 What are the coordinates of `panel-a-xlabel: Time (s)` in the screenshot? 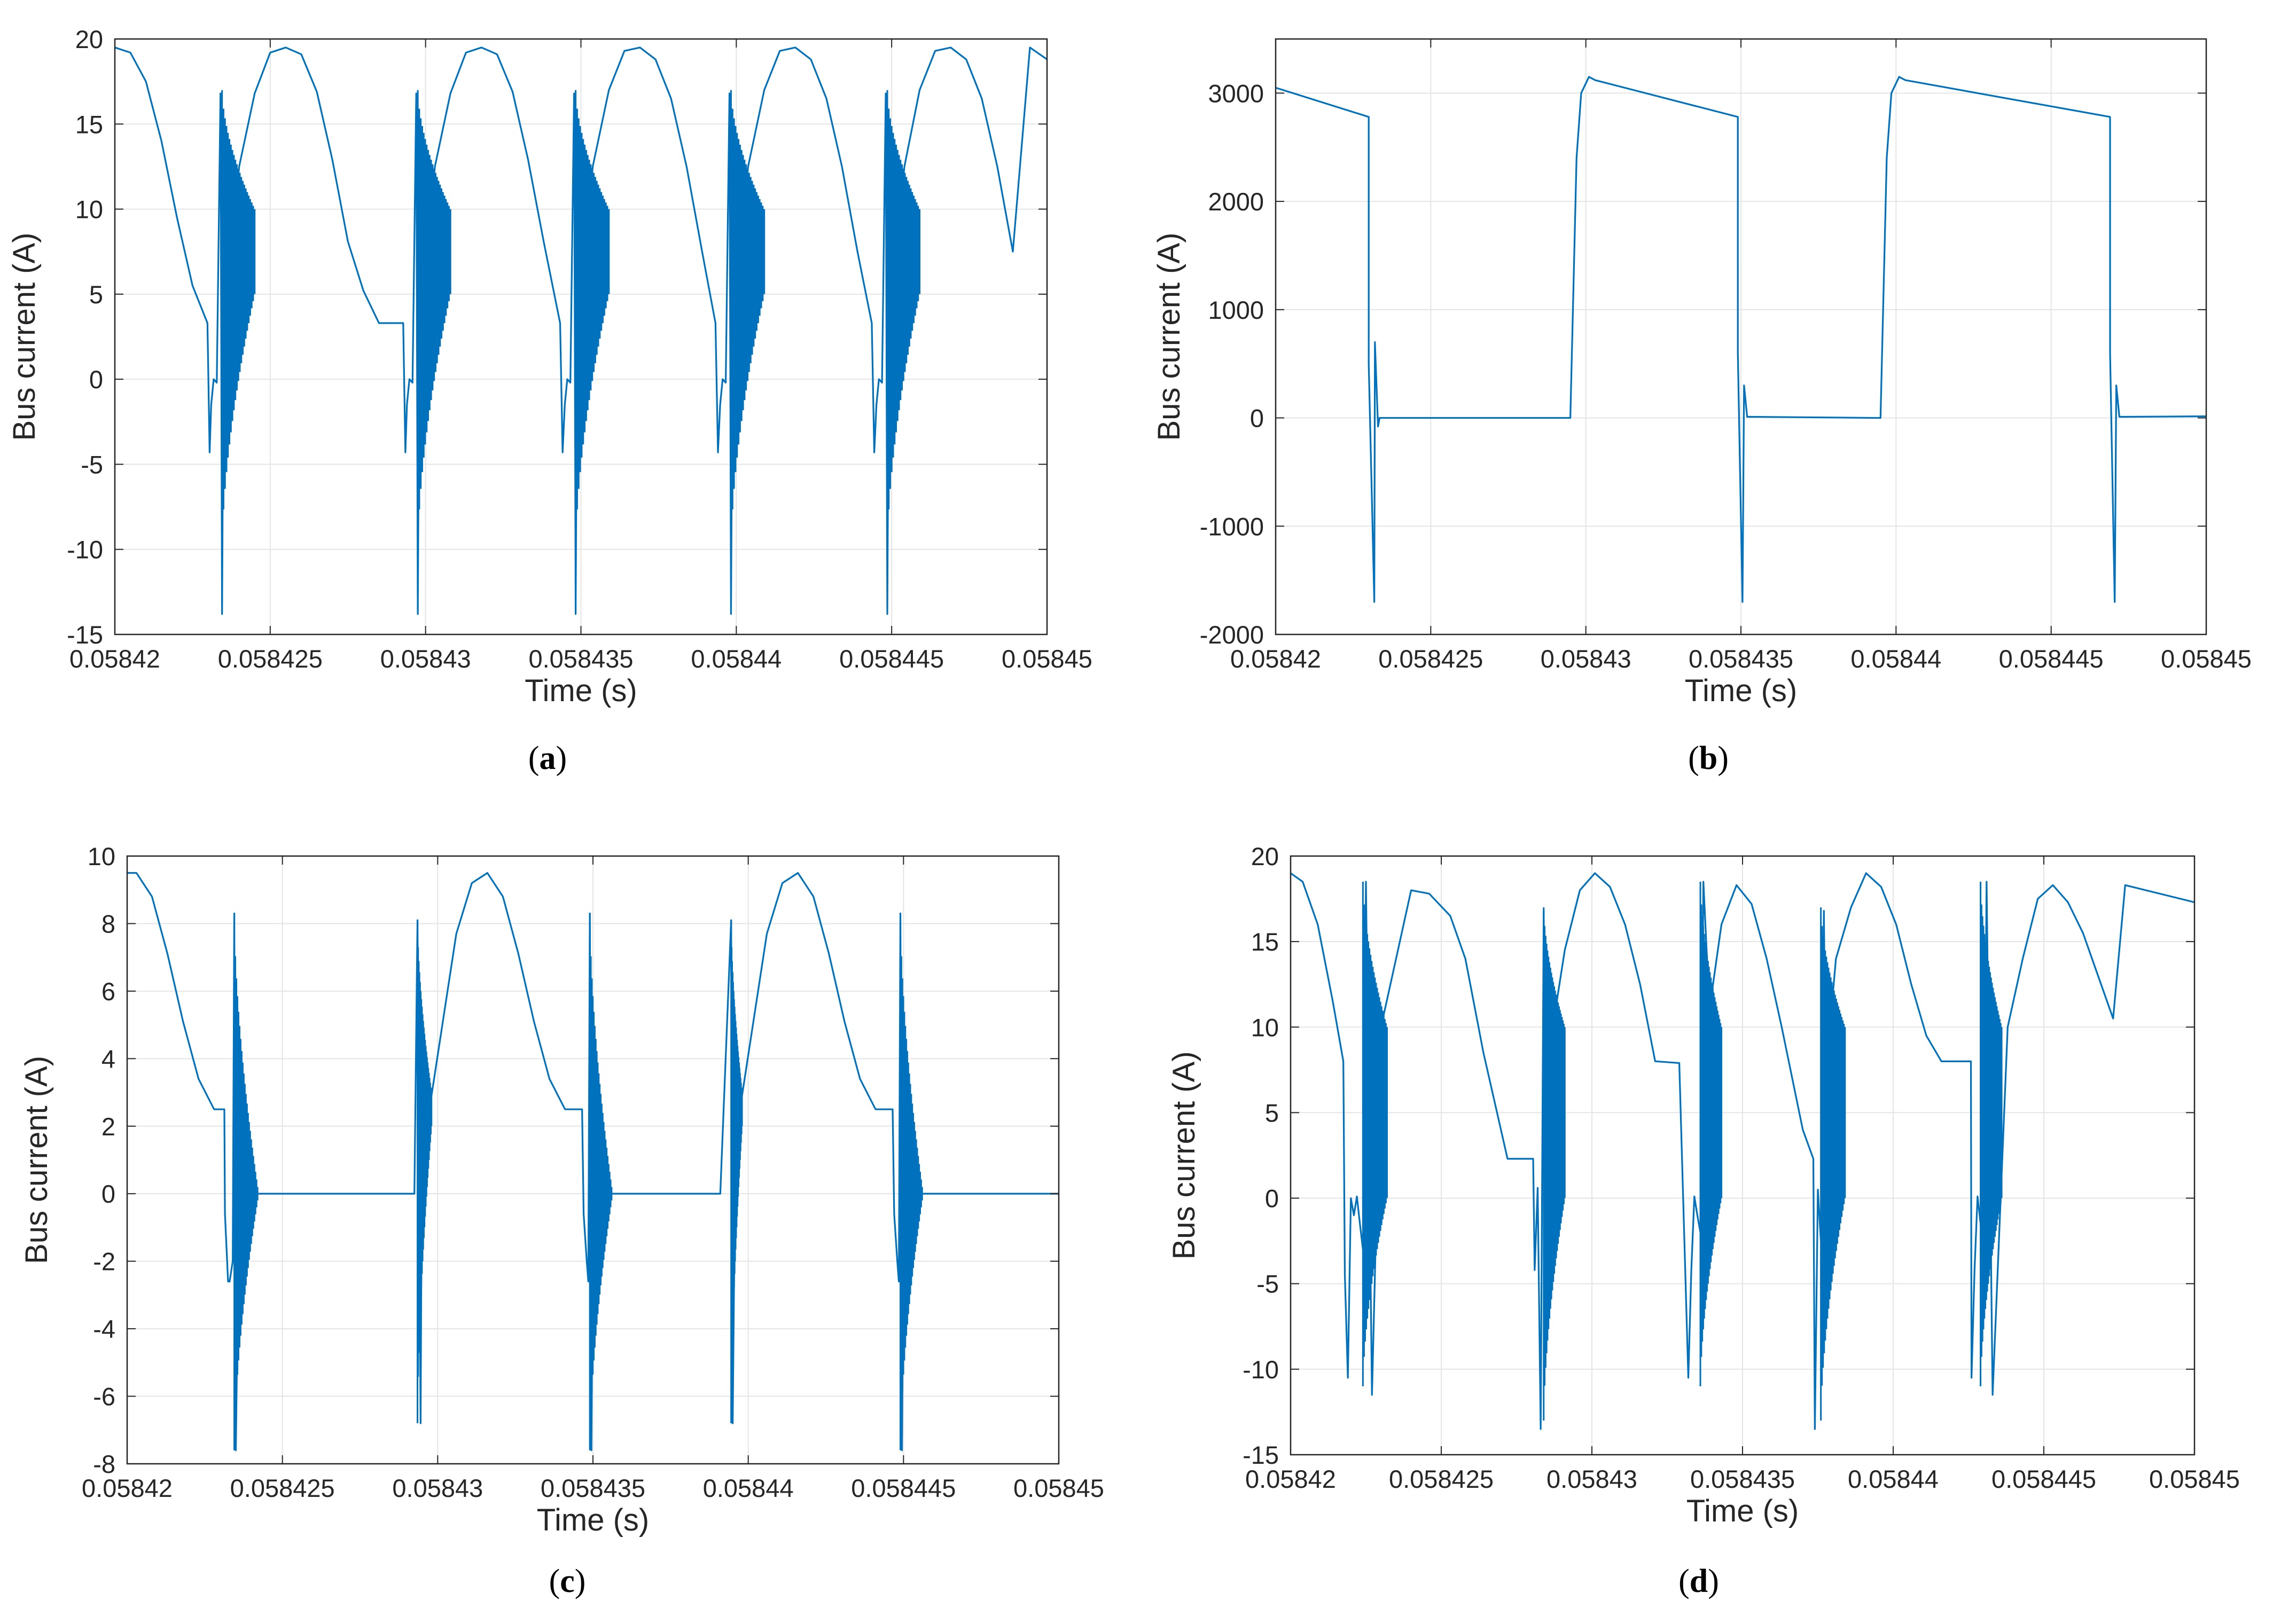 It's located at (581, 690).